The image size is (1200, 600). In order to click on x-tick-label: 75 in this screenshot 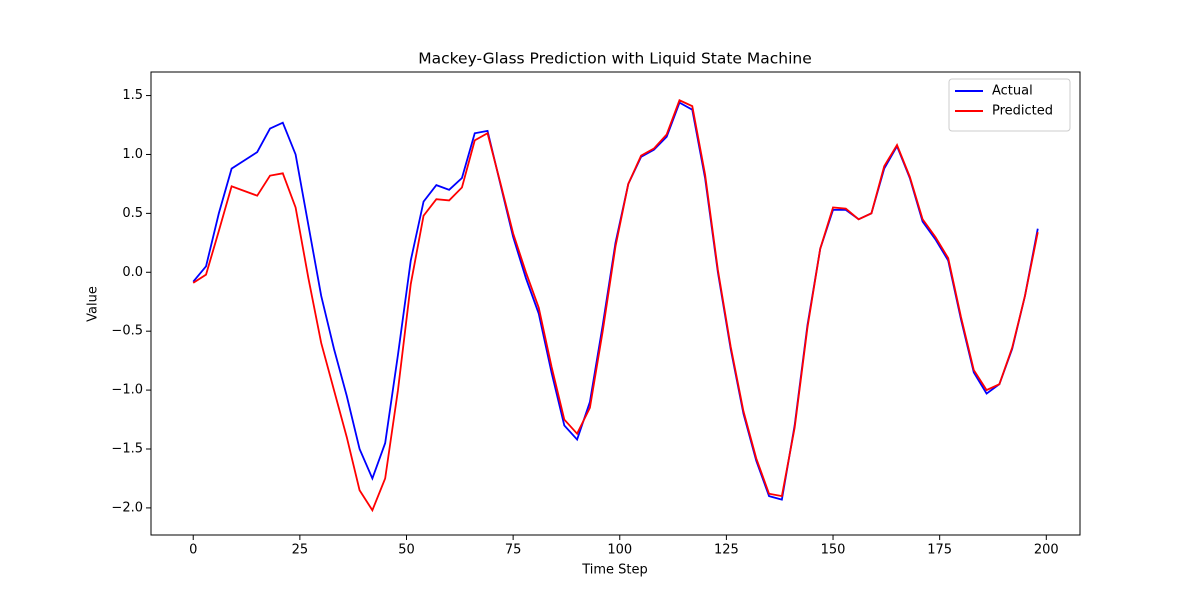, I will do `click(513, 550)`.